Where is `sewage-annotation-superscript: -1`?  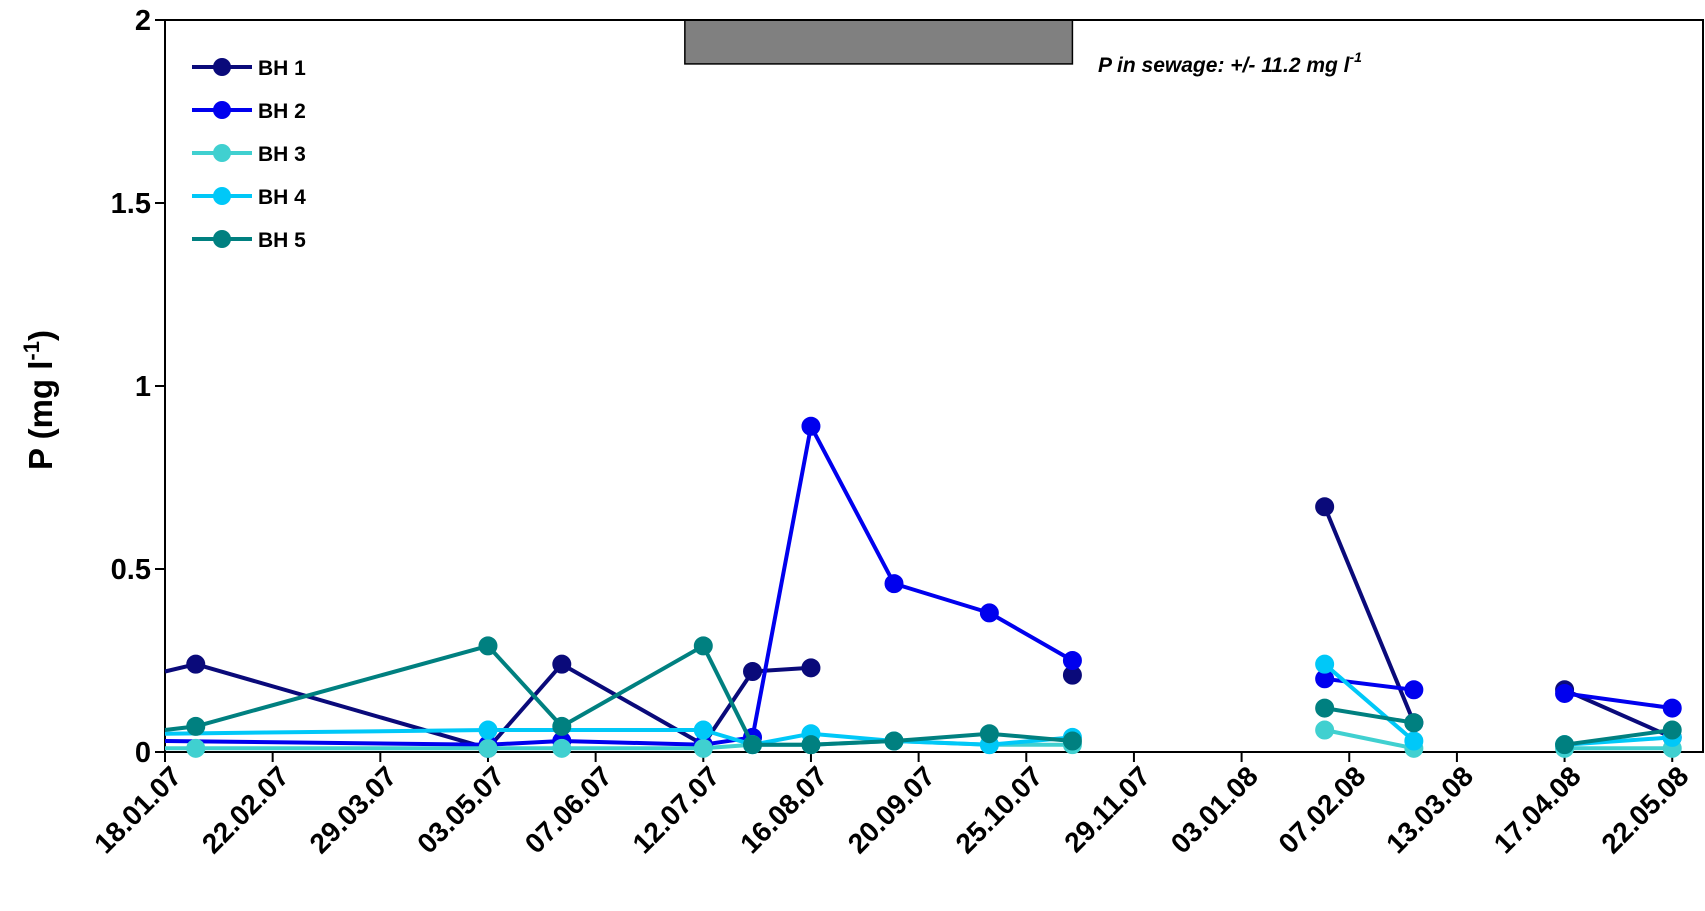
sewage-annotation-superscript: -1 is located at coordinates (1356, 57).